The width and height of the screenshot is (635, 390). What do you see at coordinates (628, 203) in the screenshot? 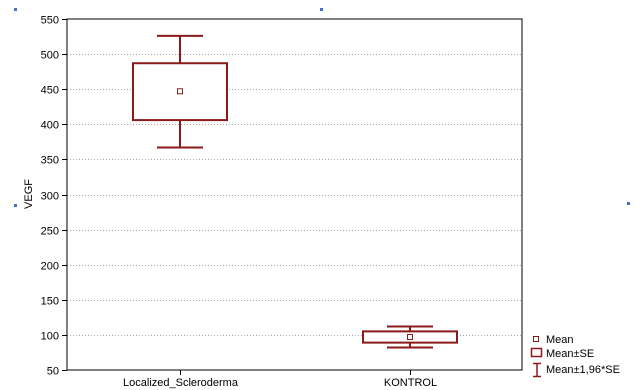
I see `selection-handle-middle-right` at bounding box center [628, 203].